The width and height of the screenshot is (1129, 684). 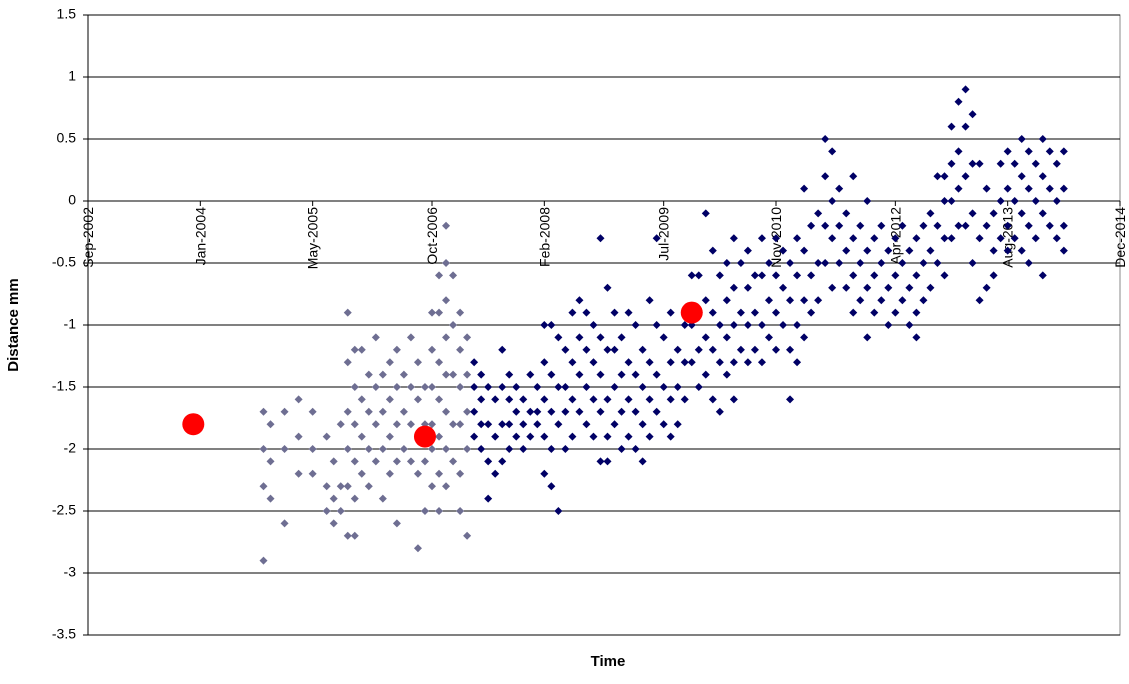 What do you see at coordinates (432, 236) in the screenshot?
I see `x-tick-label: Oct-2006` at bounding box center [432, 236].